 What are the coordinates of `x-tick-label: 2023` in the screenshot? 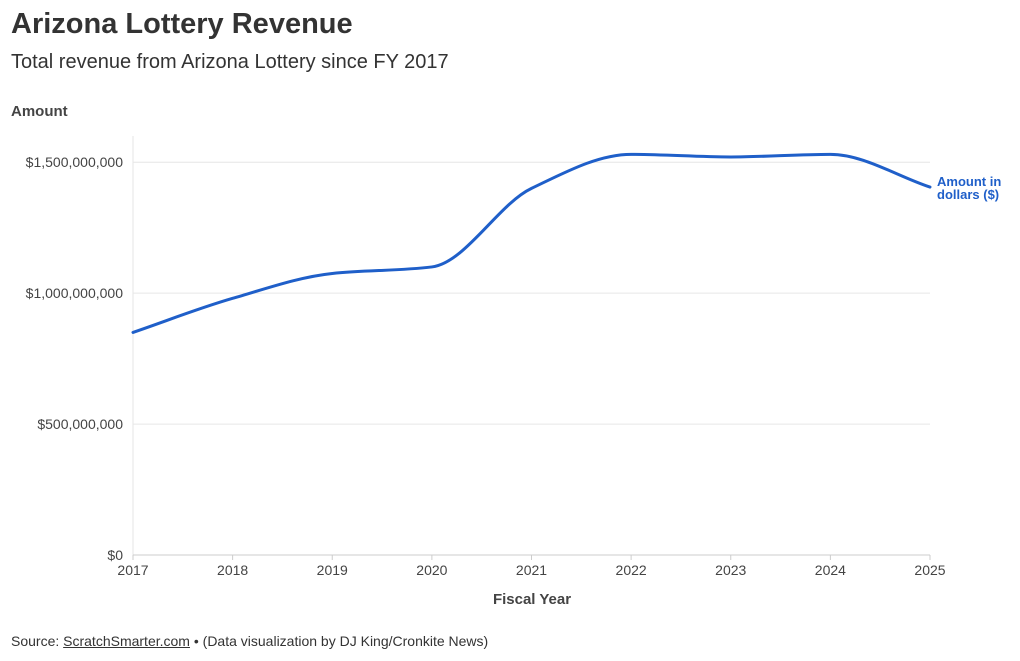 It's located at (730, 570).